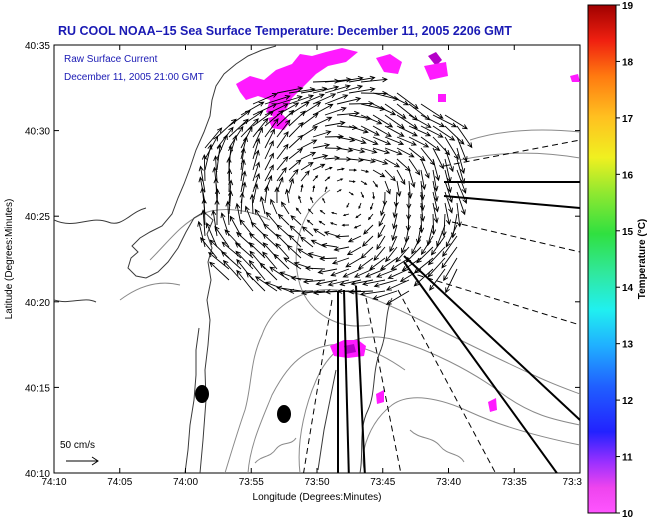  Describe the element at coordinates (111, 59) in the screenshot. I see `annotation-line-1: Raw Surface Current` at that location.